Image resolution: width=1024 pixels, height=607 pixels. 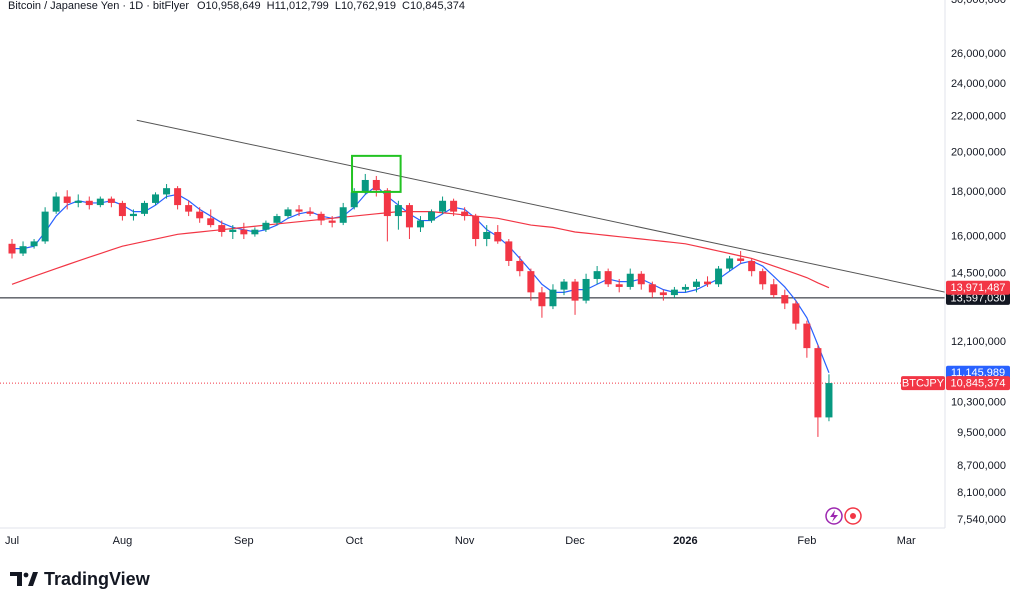 What do you see at coordinates (368, 6) in the screenshot?
I see `ohlc-value: 10,762,919` at bounding box center [368, 6].